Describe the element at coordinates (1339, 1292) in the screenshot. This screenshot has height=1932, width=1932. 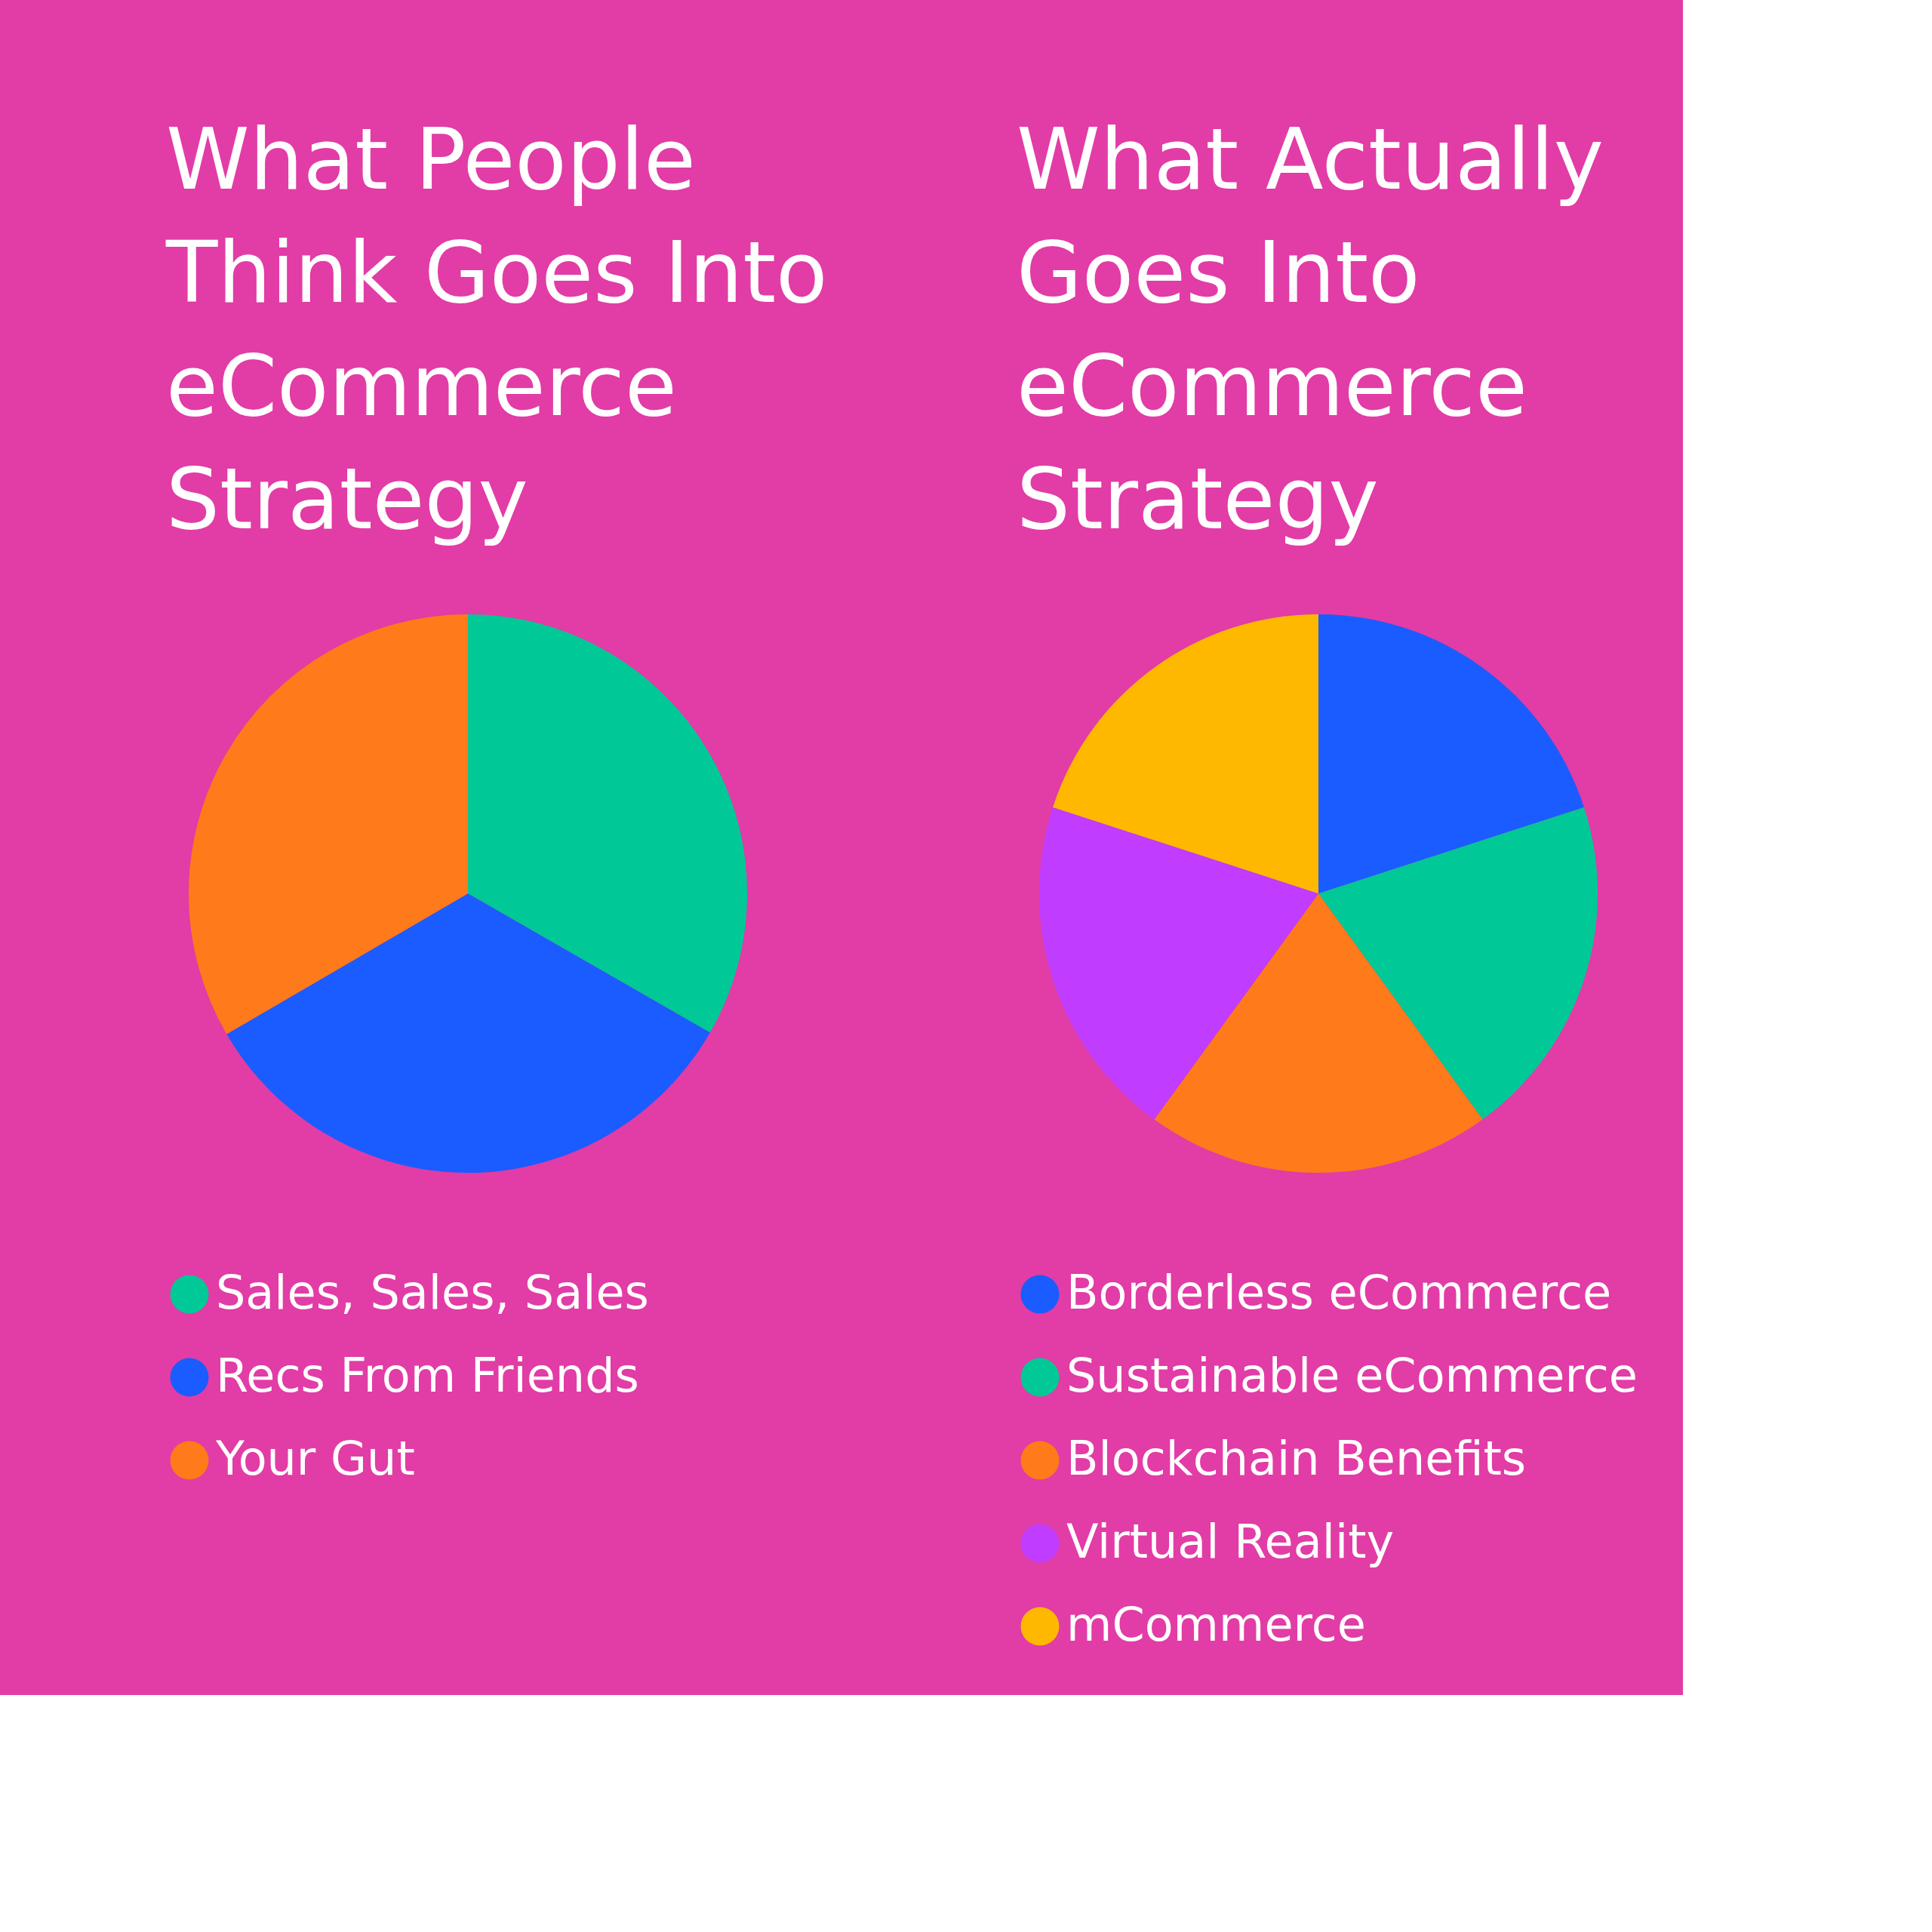
I see `legend-label: Borderless eCommerce` at that location.